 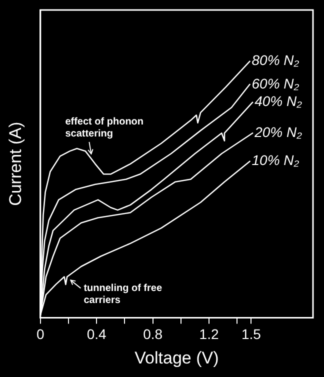 I want to click on annotation: tunneling of free carriers, so click(x=123, y=294).